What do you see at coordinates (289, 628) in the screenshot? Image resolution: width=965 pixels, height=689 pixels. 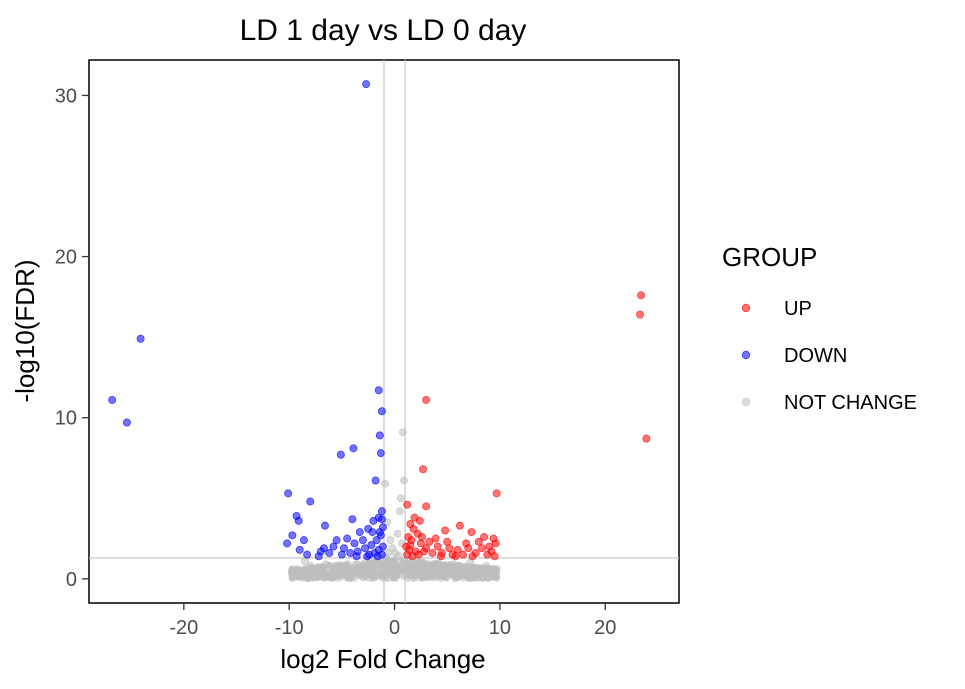 I see `x-tick-label: -10` at bounding box center [289, 628].